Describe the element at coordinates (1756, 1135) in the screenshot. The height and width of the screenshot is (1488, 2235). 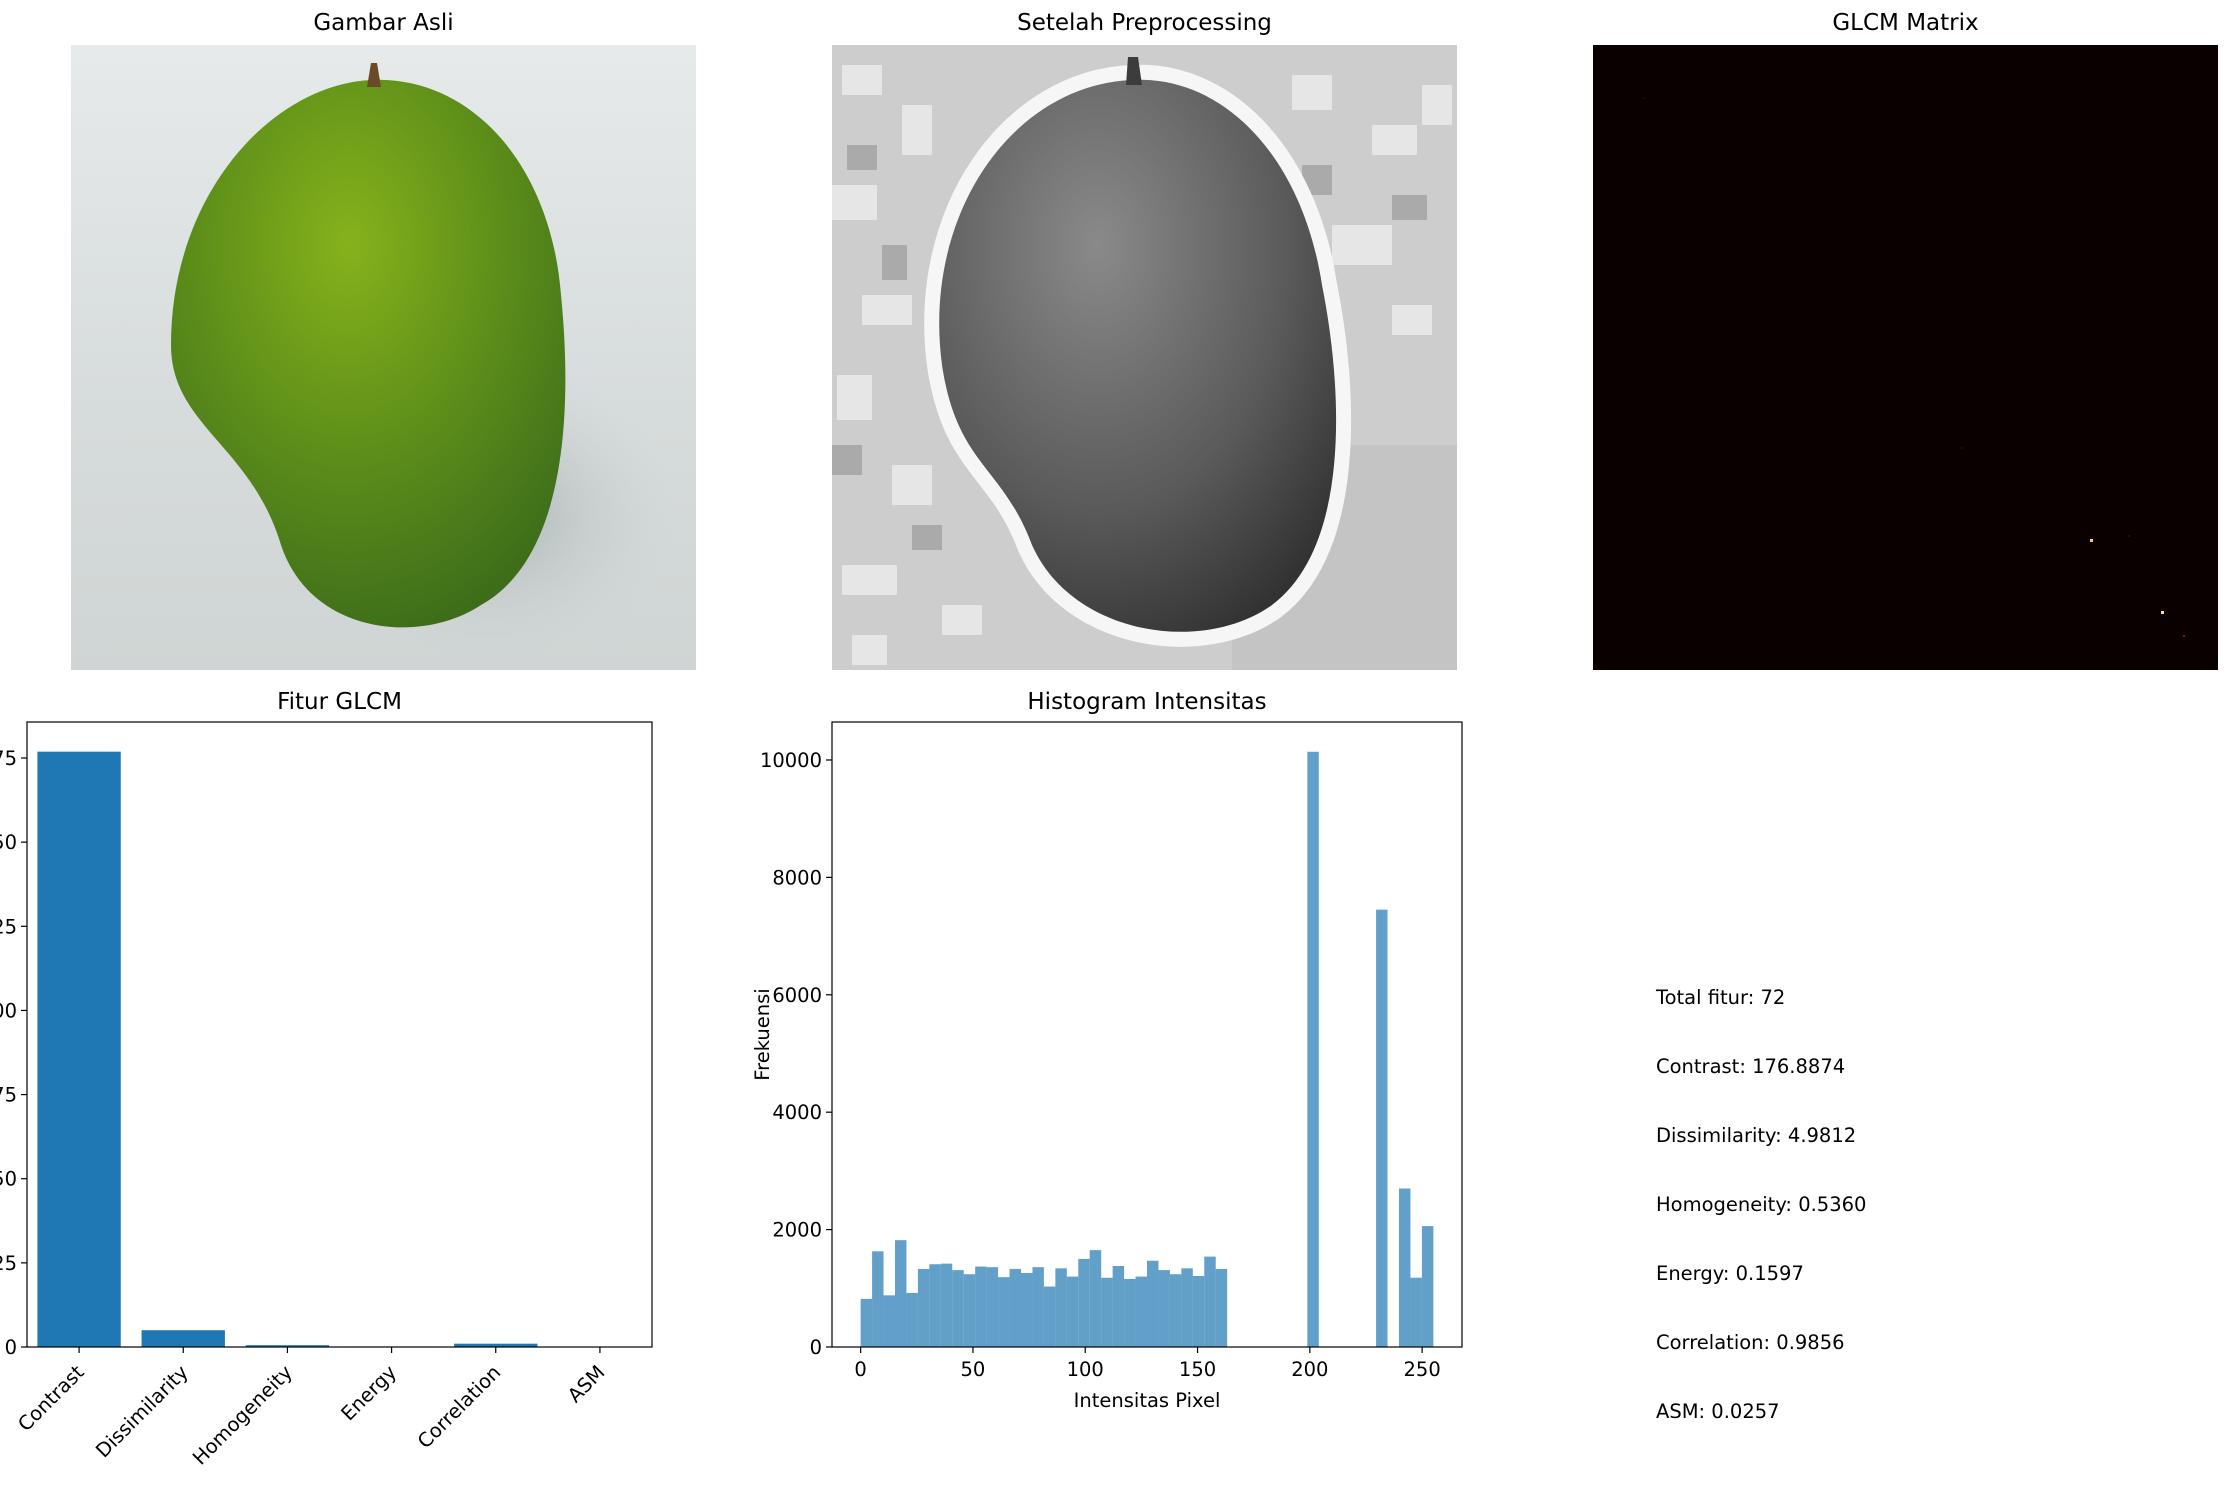
I see `stats-line: Dissimilarity: 4.9812` at that location.